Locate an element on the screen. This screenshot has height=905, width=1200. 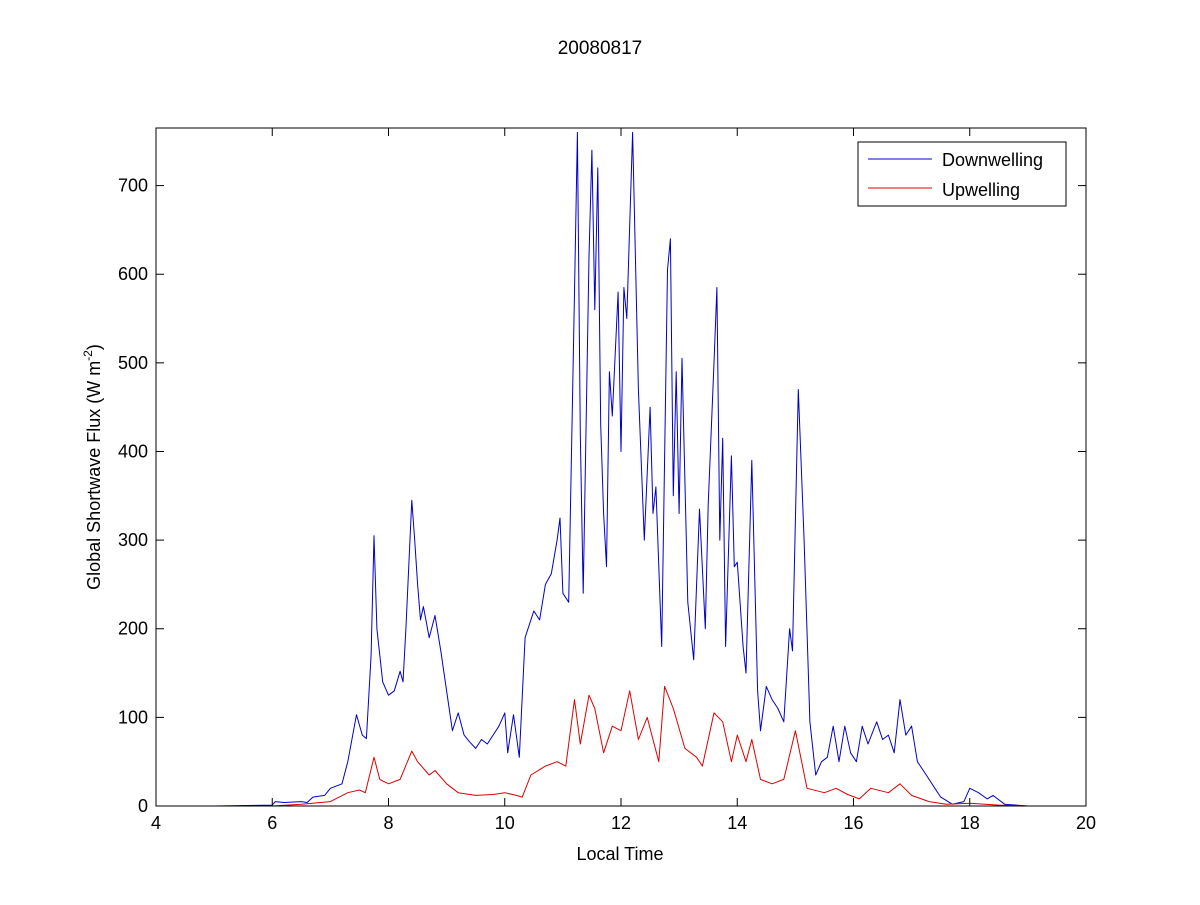
x-tick-label: 4 is located at coordinates (156, 823).